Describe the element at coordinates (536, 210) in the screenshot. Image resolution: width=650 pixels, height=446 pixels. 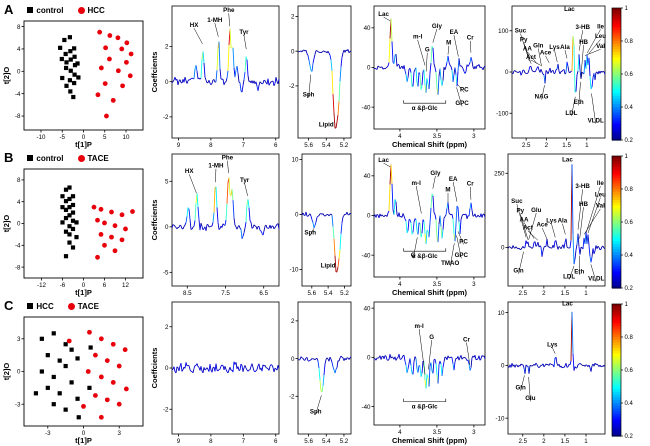
I see `svg-text: Glu` at that location.